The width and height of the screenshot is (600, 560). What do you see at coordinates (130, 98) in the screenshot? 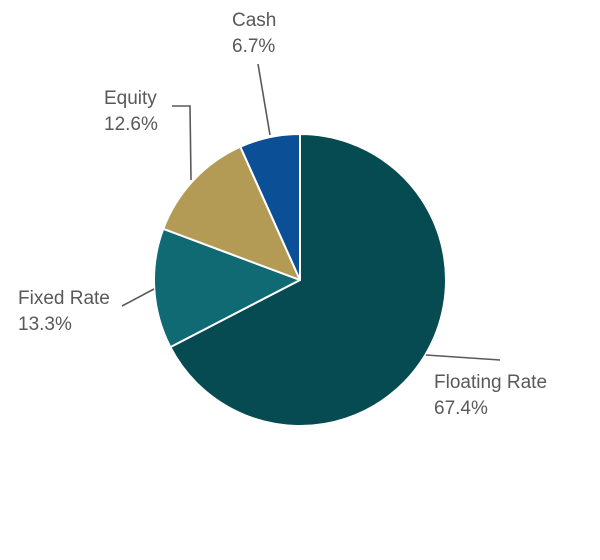
I see `slice-label-name-equity: Equity` at bounding box center [130, 98].